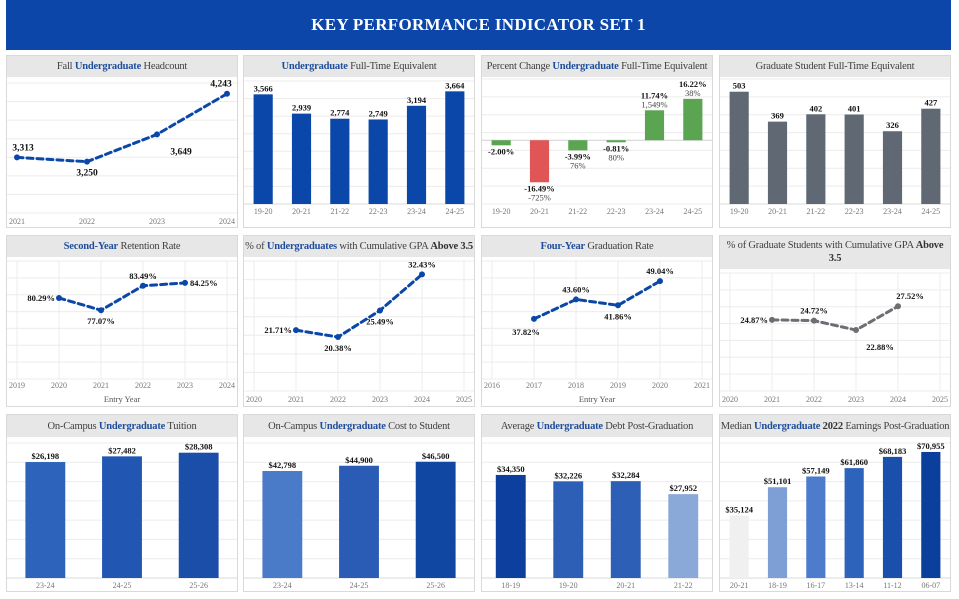 Image resolution: width=959 pixels, height=599 pixels. I want to click on data-label: 402, so click(815, 108).